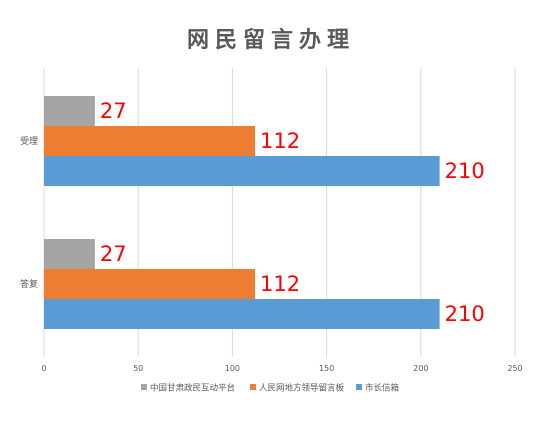 The image size is (554, 425). What do you see at coordinates (29, 284) in the screenshot?
I see `category-label: 答复` at bounding box center [29, 284].